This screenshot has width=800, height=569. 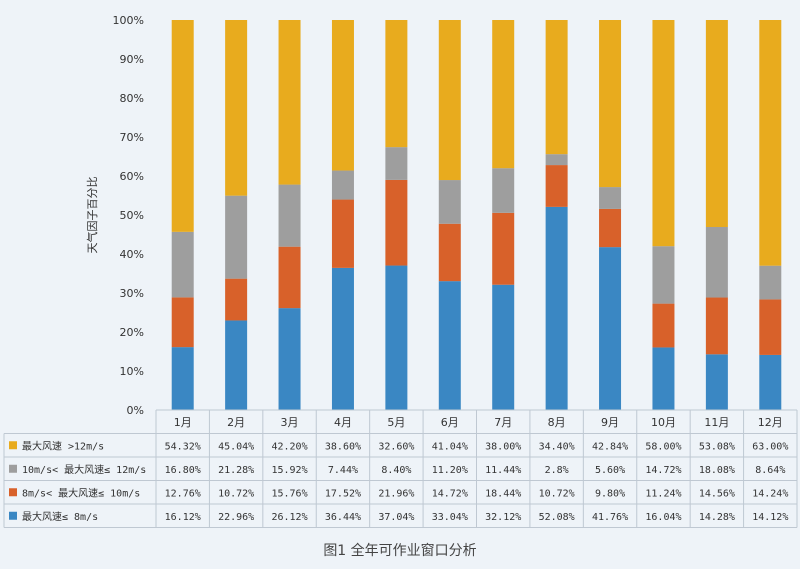 What do you see at coordinates (289, 517) in the screenshot?
I see `table-cell-value: 26.12%` at bounding box center [289, 517].